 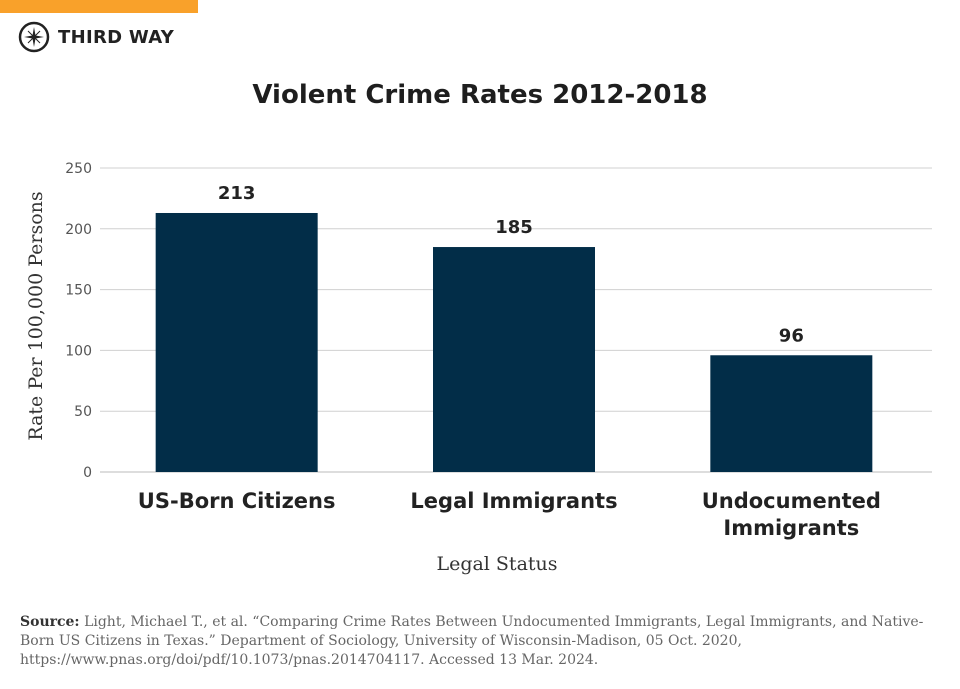 I want to click on brand-accent-bar, so click(x=99, y=6).